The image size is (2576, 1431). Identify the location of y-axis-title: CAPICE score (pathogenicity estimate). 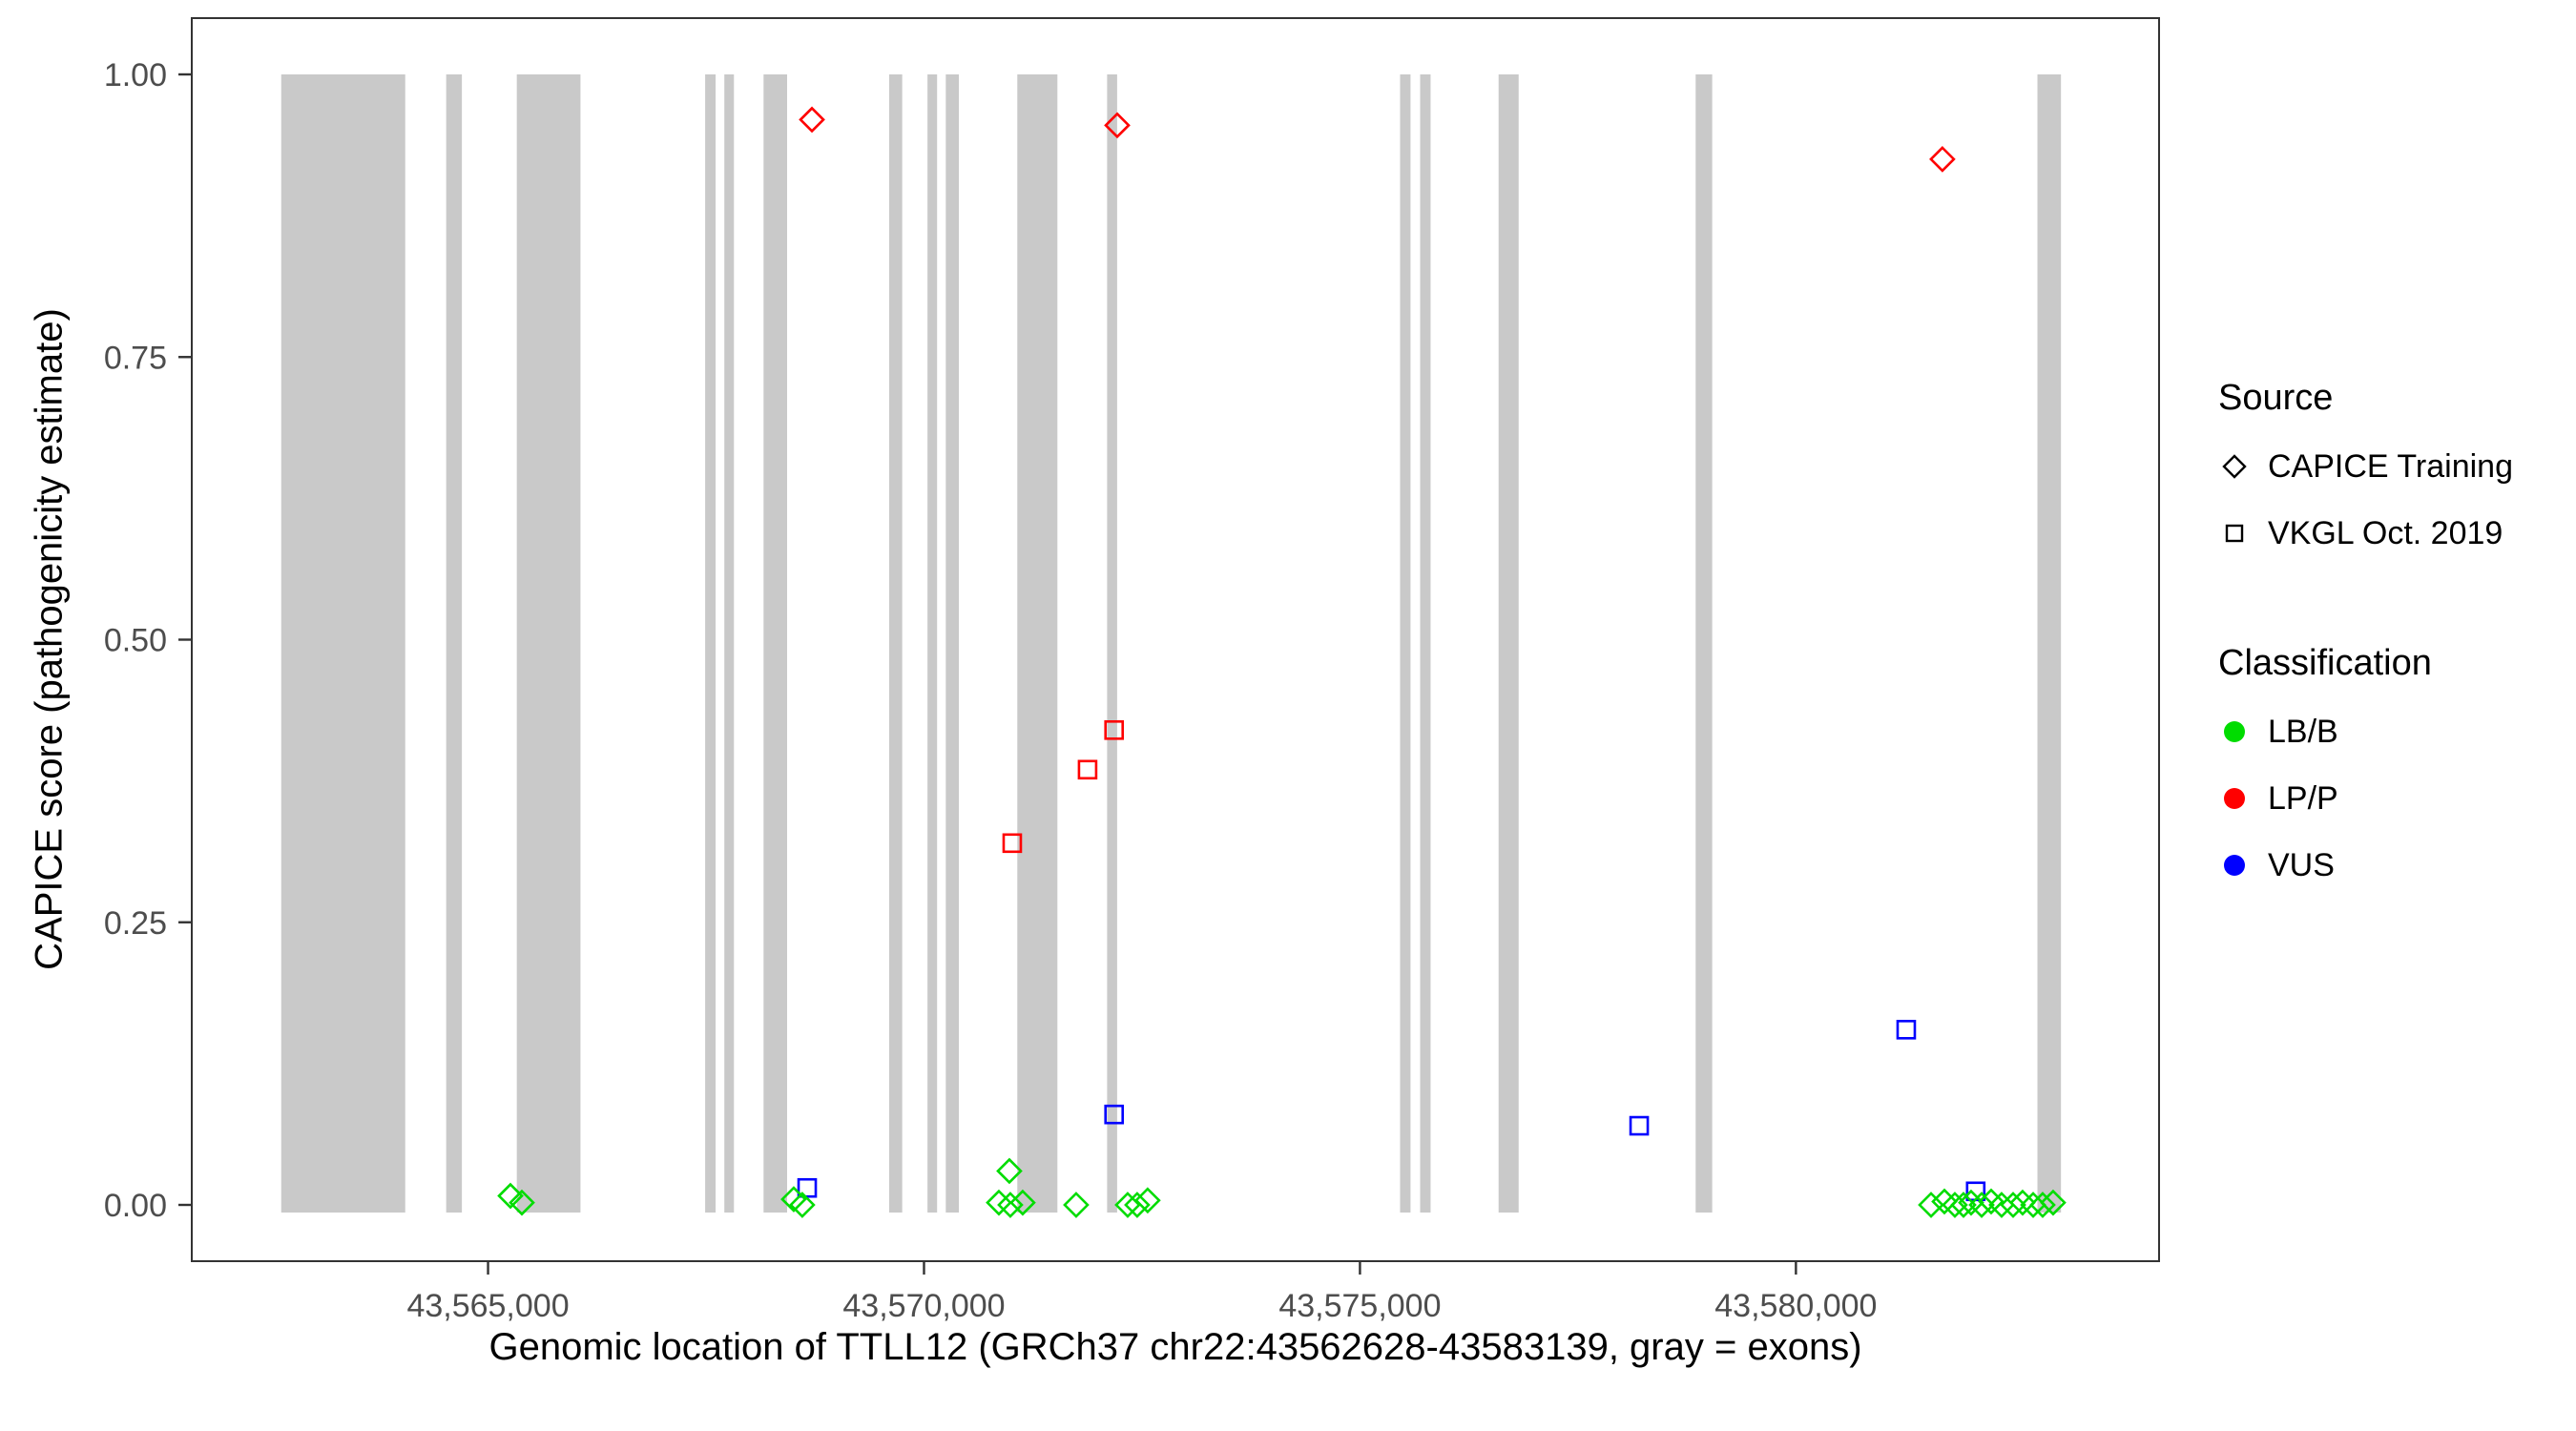
(49, 639).